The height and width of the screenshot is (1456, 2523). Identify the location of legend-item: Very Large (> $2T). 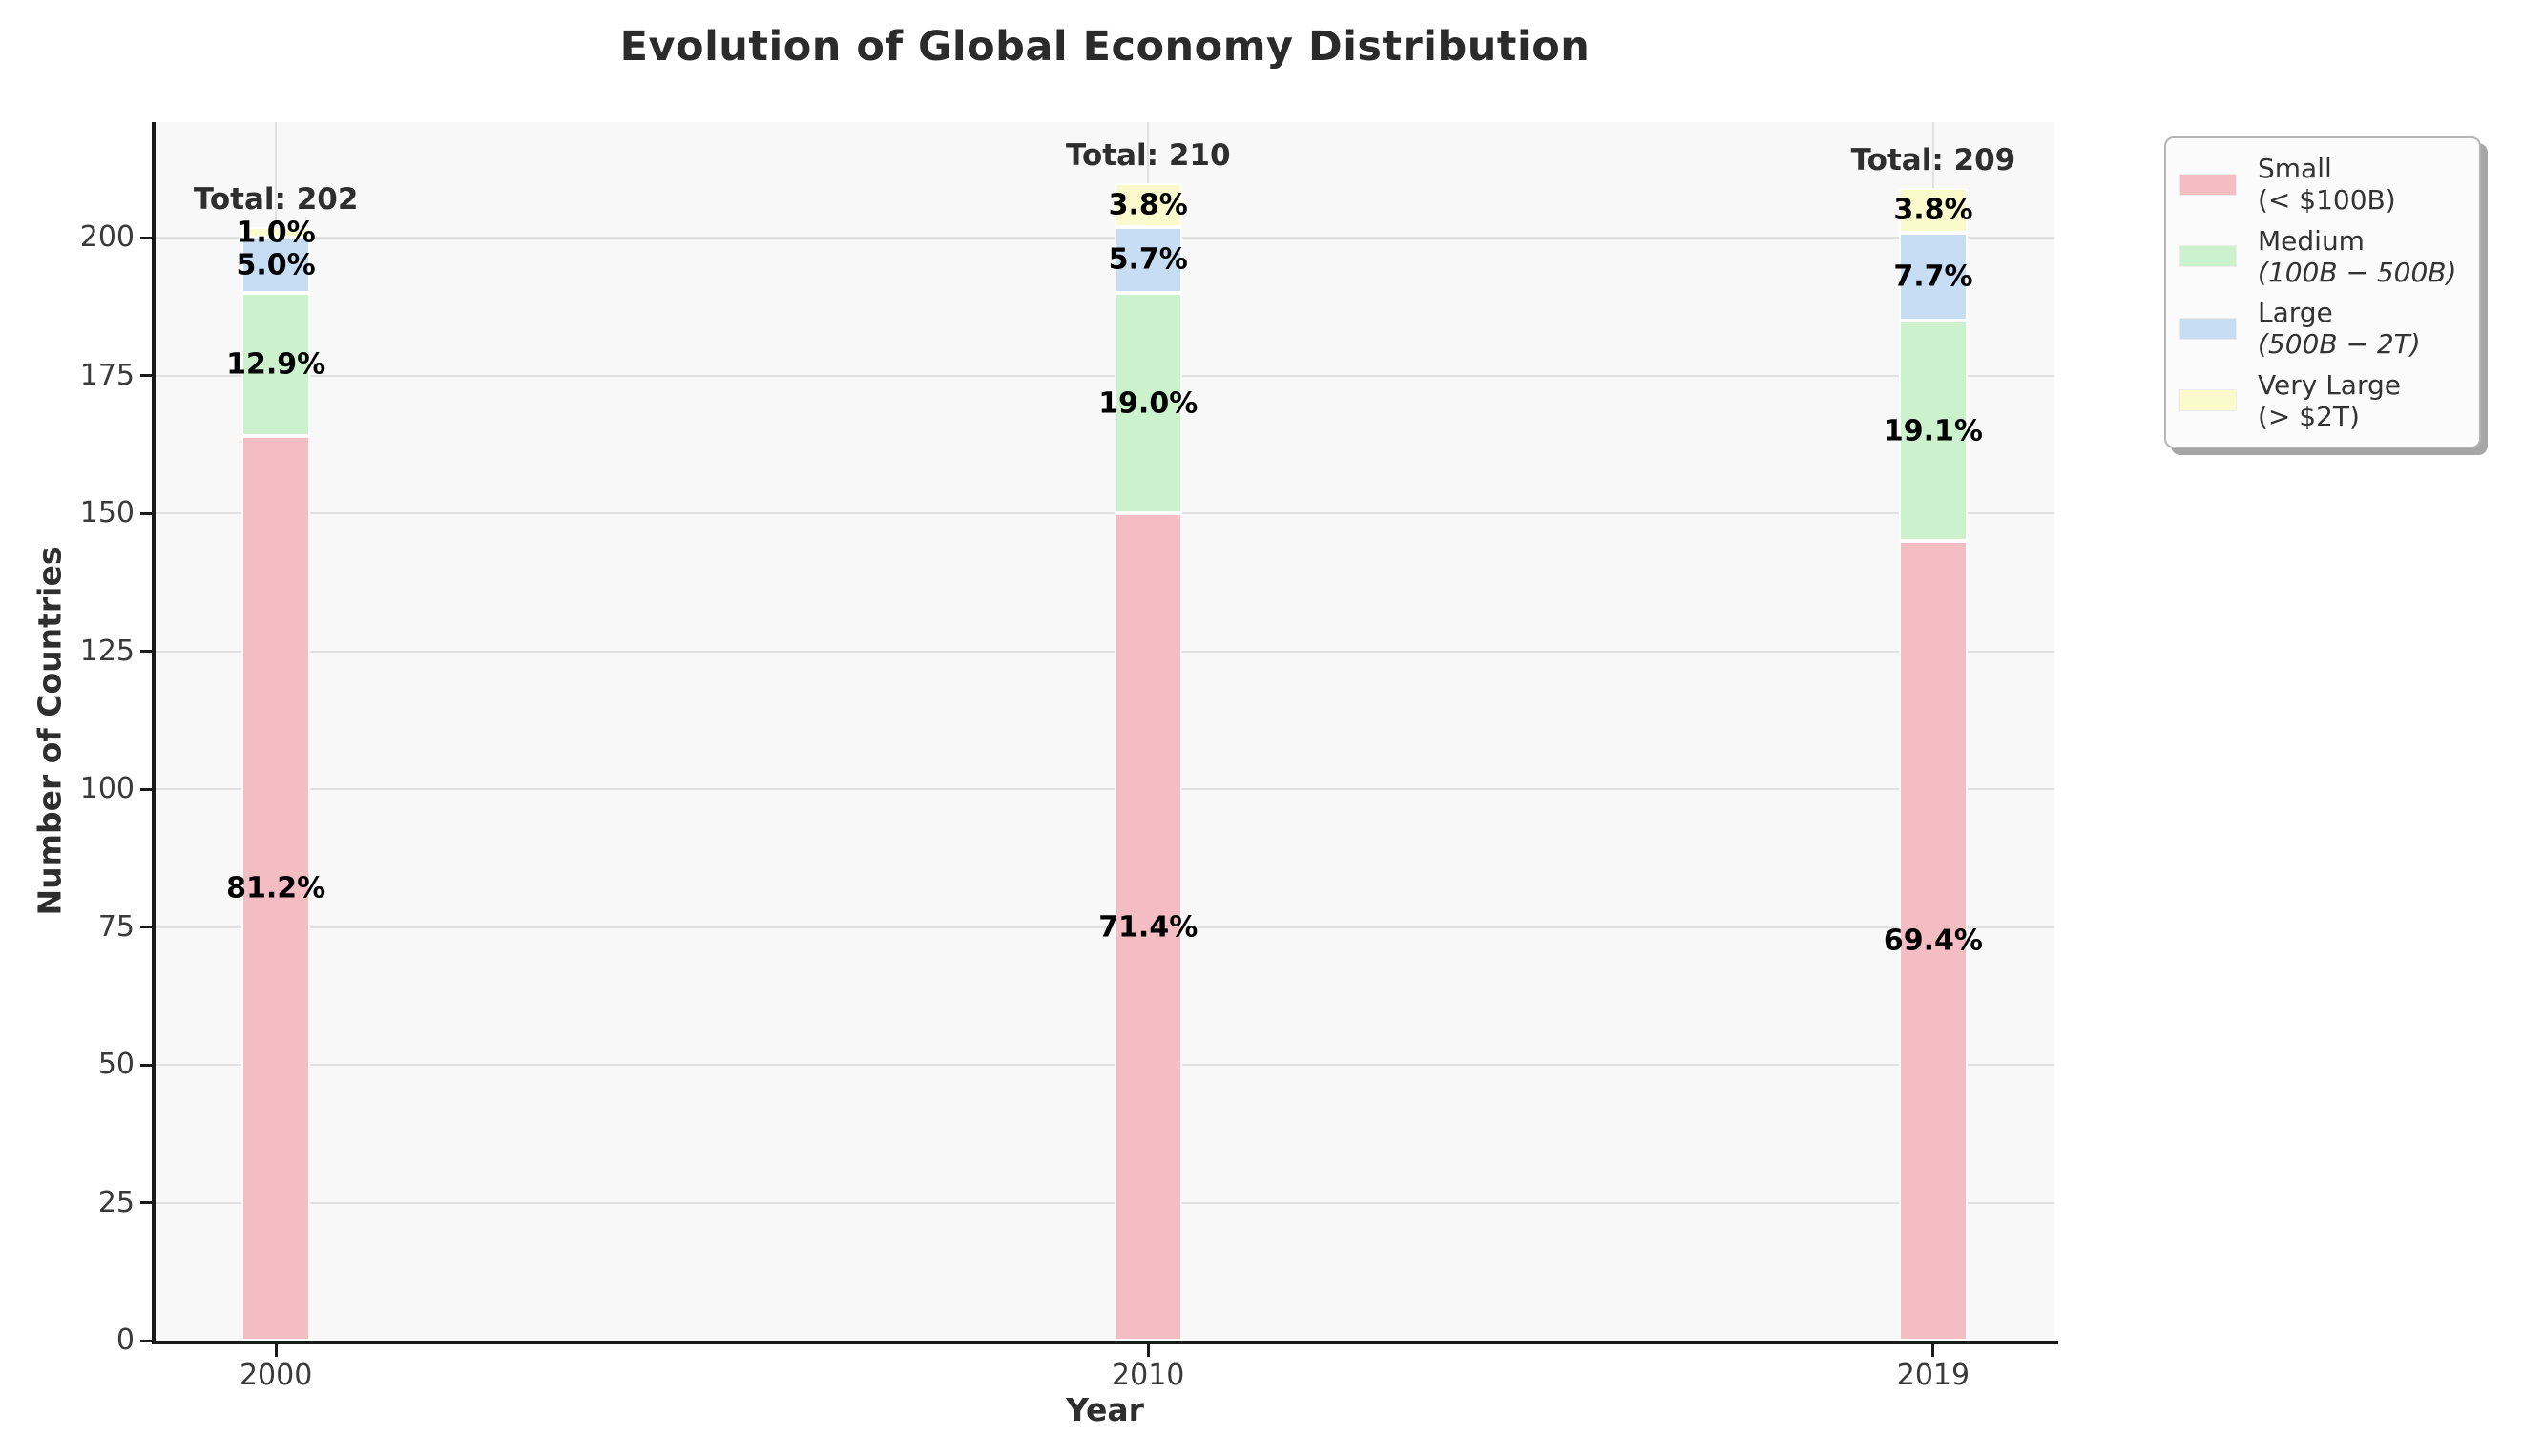
(2324, 401).